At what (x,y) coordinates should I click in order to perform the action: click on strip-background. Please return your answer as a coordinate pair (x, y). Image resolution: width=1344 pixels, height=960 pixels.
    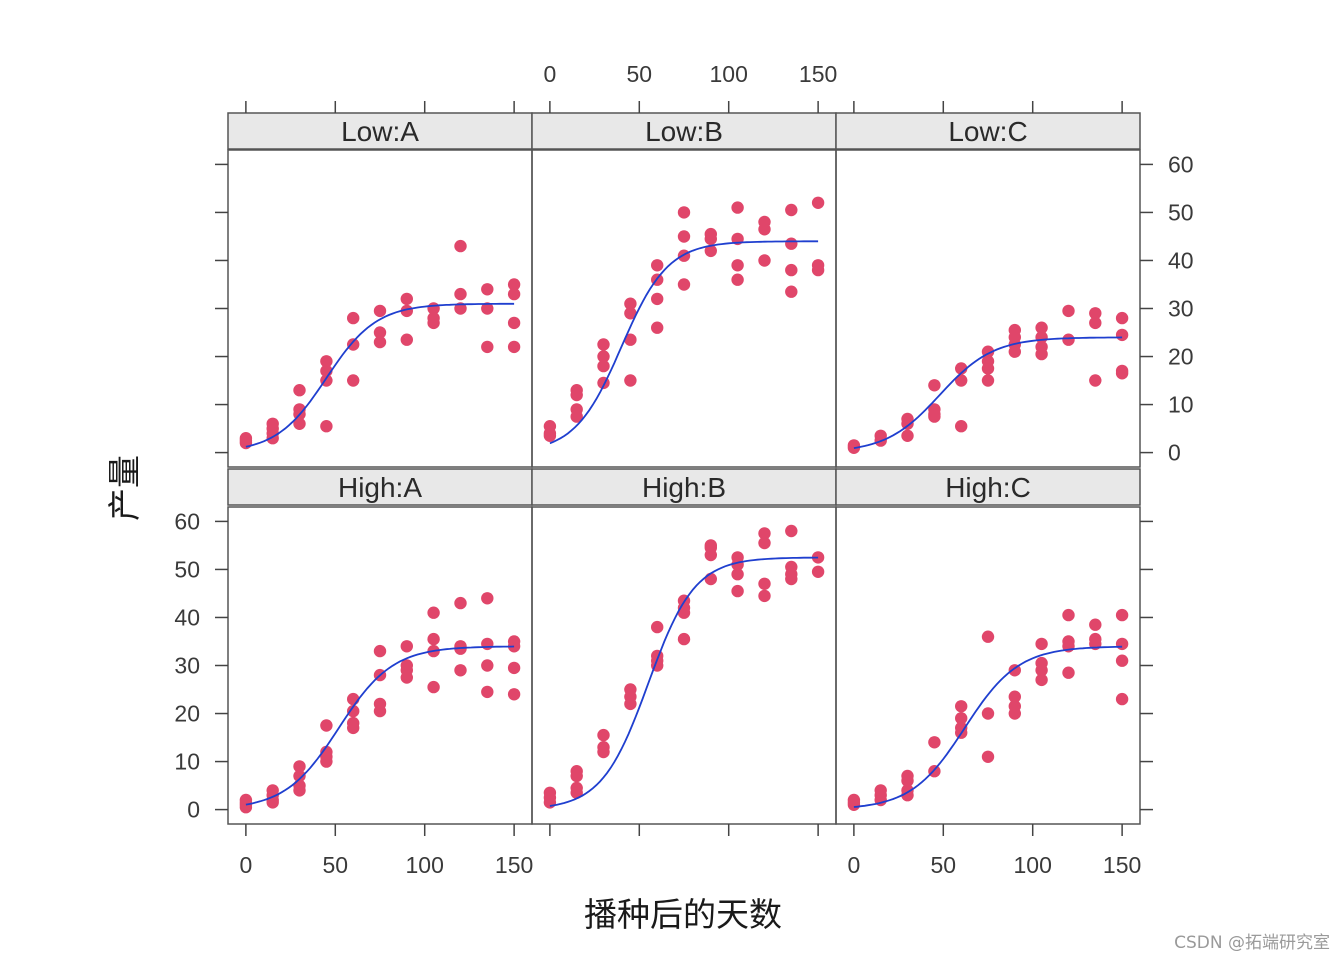
    Looking at the image, I should click on (380, 487).